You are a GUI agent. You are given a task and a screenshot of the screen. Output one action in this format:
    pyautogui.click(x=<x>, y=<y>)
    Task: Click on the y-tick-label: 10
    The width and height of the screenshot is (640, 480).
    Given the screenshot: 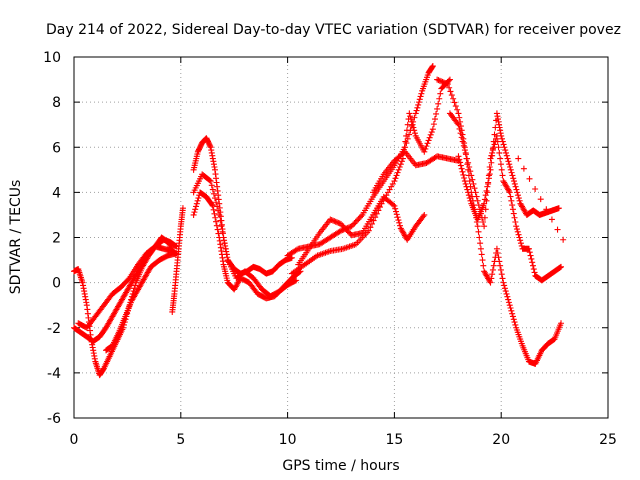 What is the action you would take?
    pyautogui.click(x=52, y=58)
    